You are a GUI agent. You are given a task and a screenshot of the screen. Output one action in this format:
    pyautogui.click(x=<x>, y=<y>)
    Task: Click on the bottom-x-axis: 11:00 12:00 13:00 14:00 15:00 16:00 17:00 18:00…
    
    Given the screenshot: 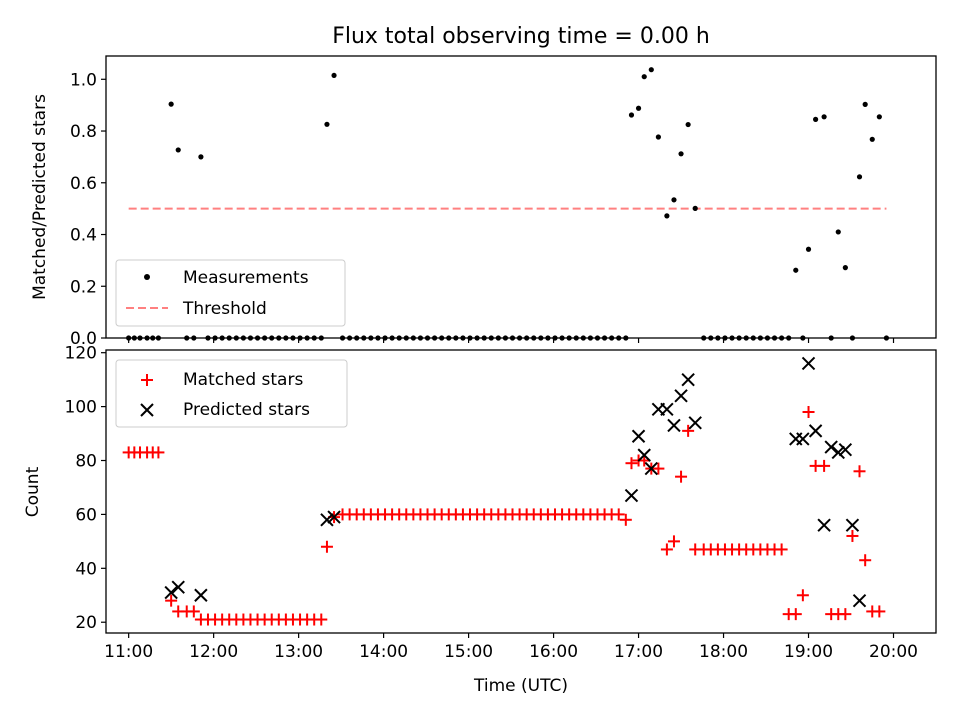 What is the action you would take?
    pyautogui.click(x=511, y=647)
    